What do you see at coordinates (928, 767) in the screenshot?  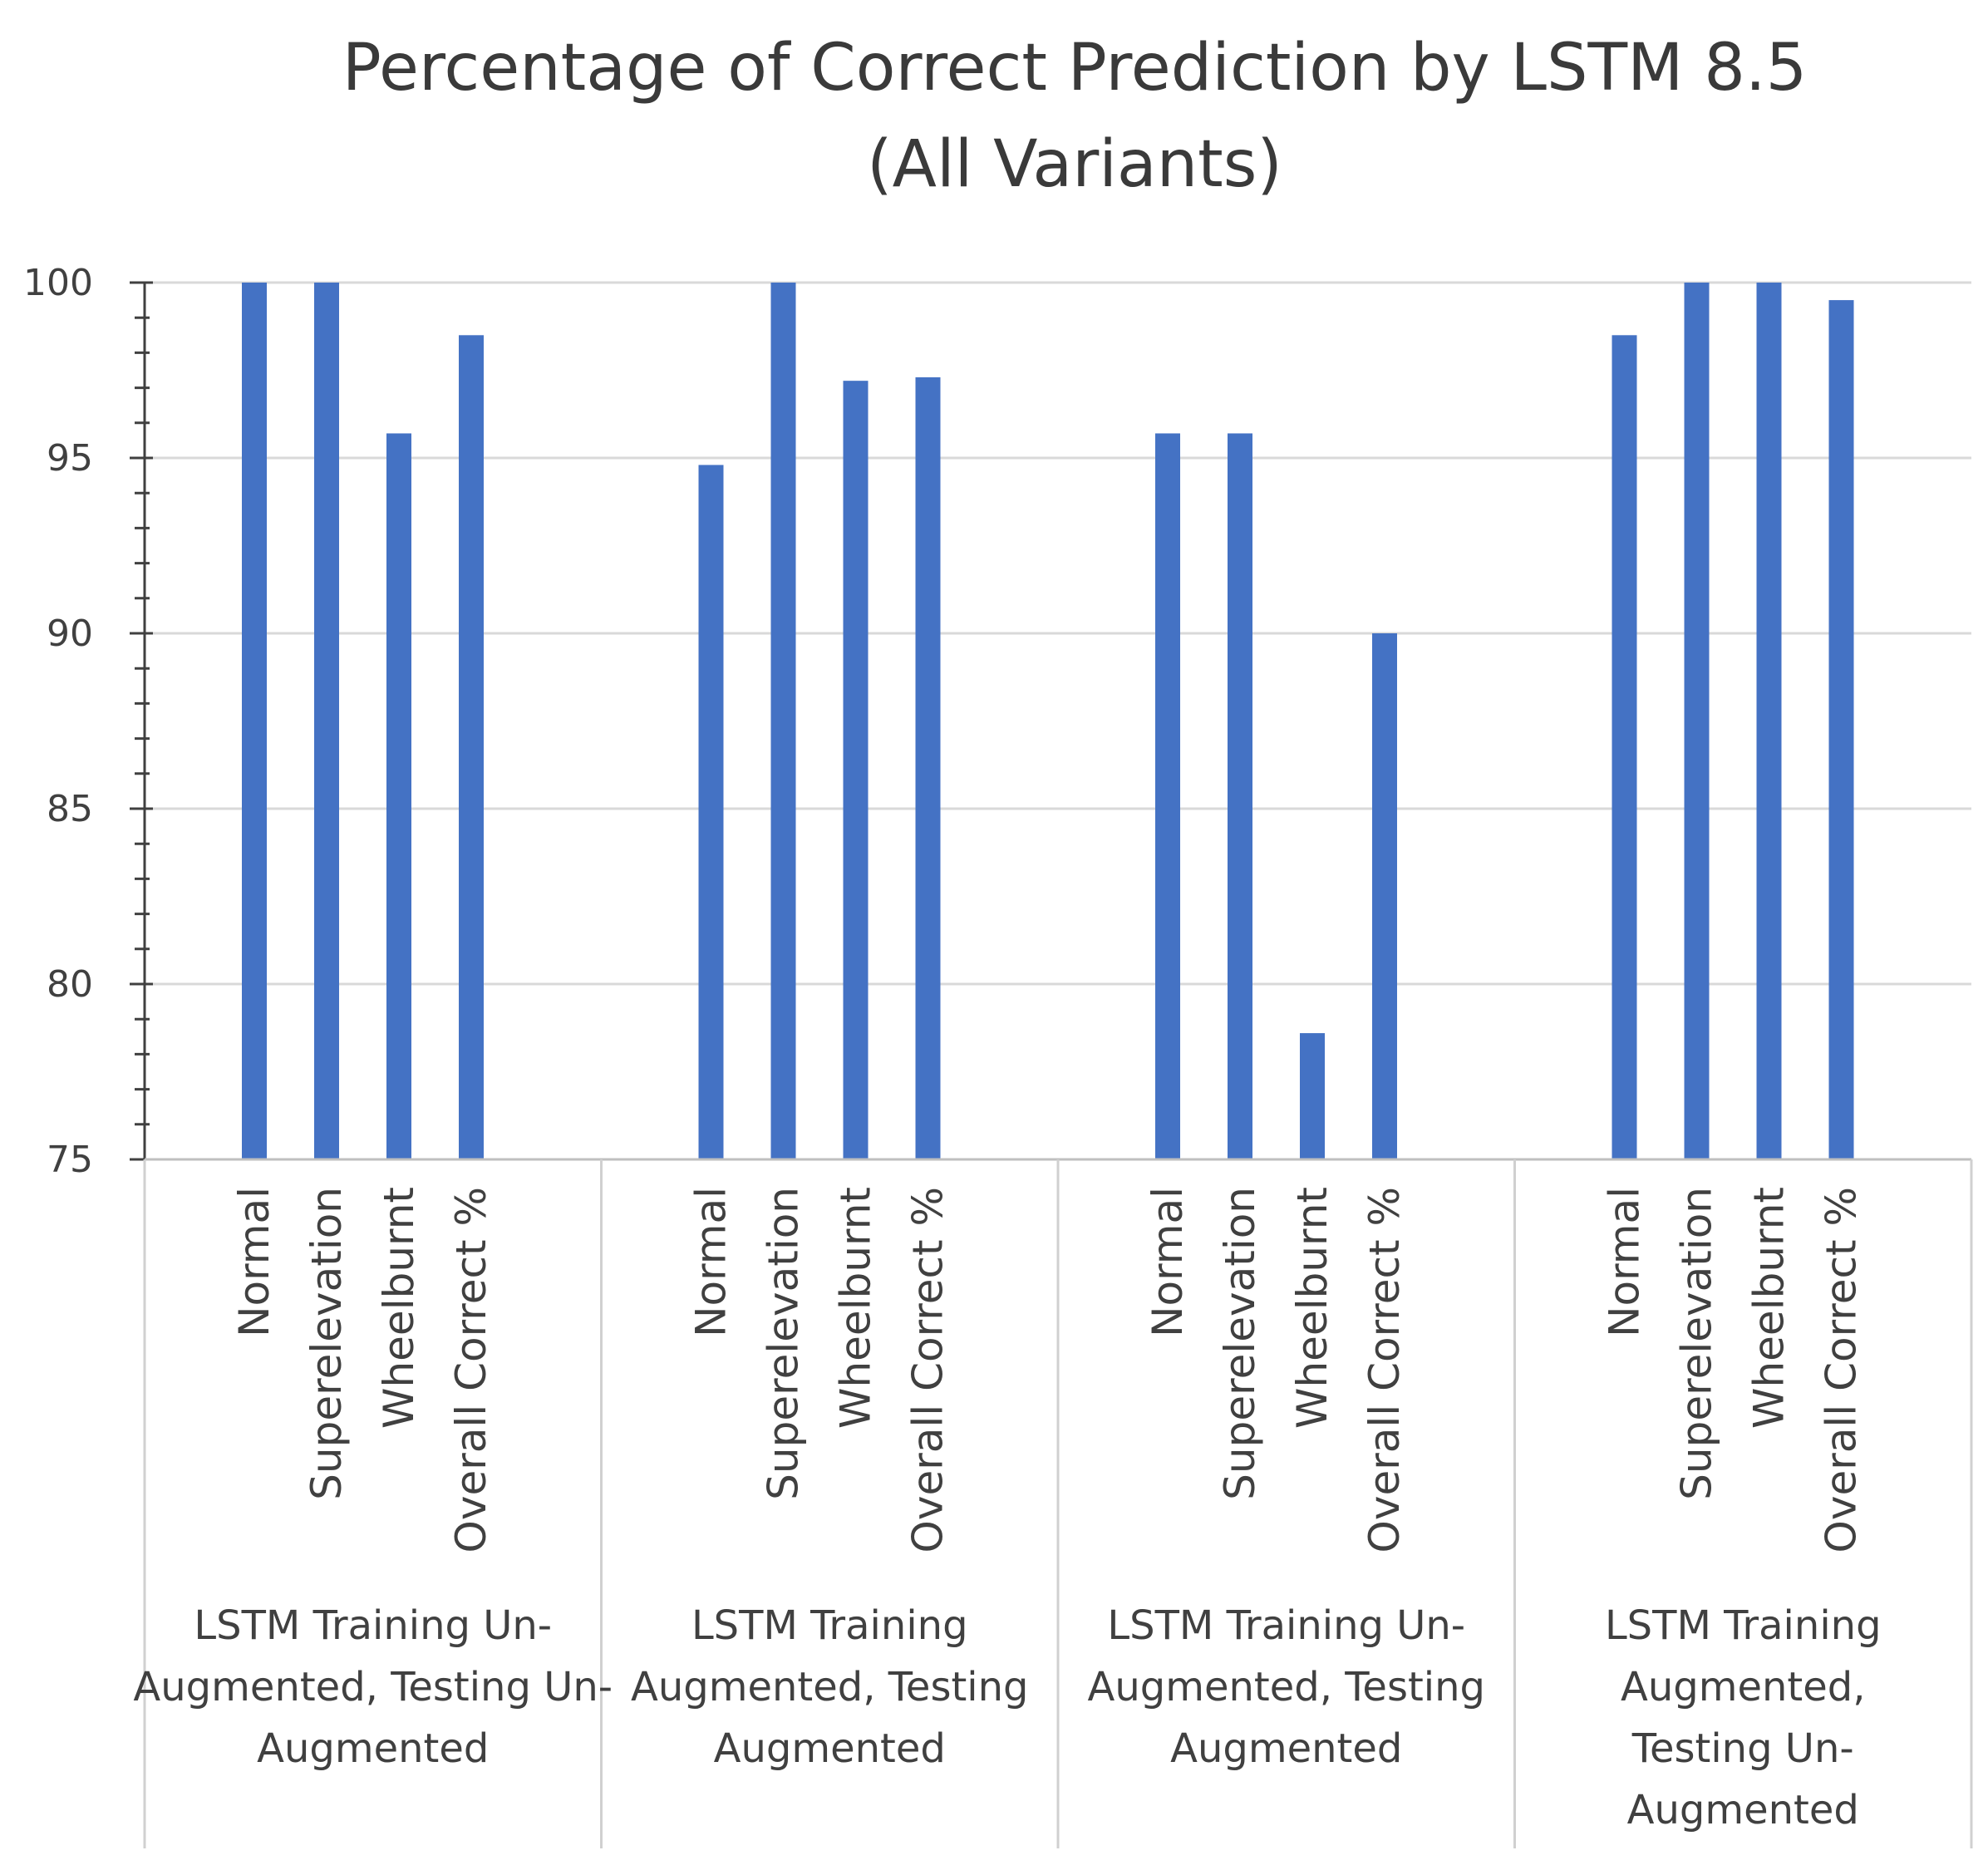 I see `bar-group2-overall-correct-` at bounding box center [928, 767].